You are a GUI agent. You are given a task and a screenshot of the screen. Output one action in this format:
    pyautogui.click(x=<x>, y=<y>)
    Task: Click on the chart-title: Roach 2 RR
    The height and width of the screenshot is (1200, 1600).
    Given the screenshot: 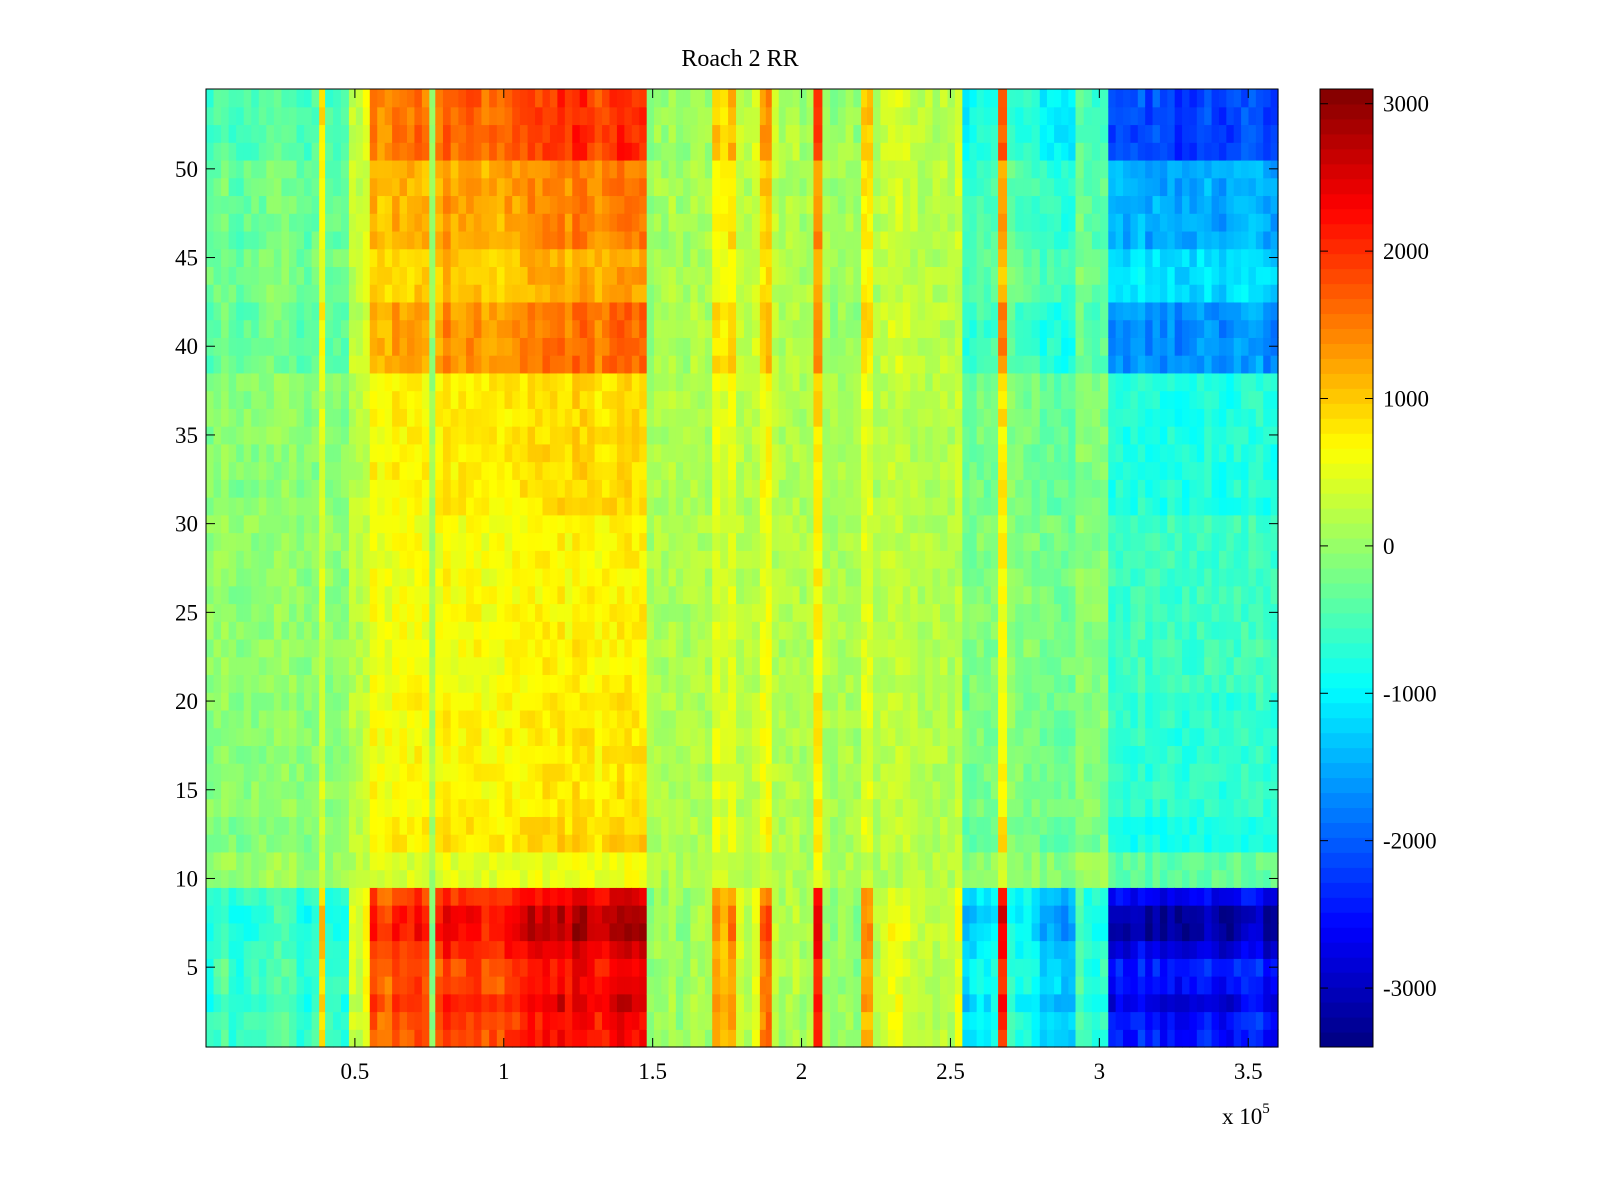 What is the action you would take?
    pyautogui.click(x=739, y=59)
    